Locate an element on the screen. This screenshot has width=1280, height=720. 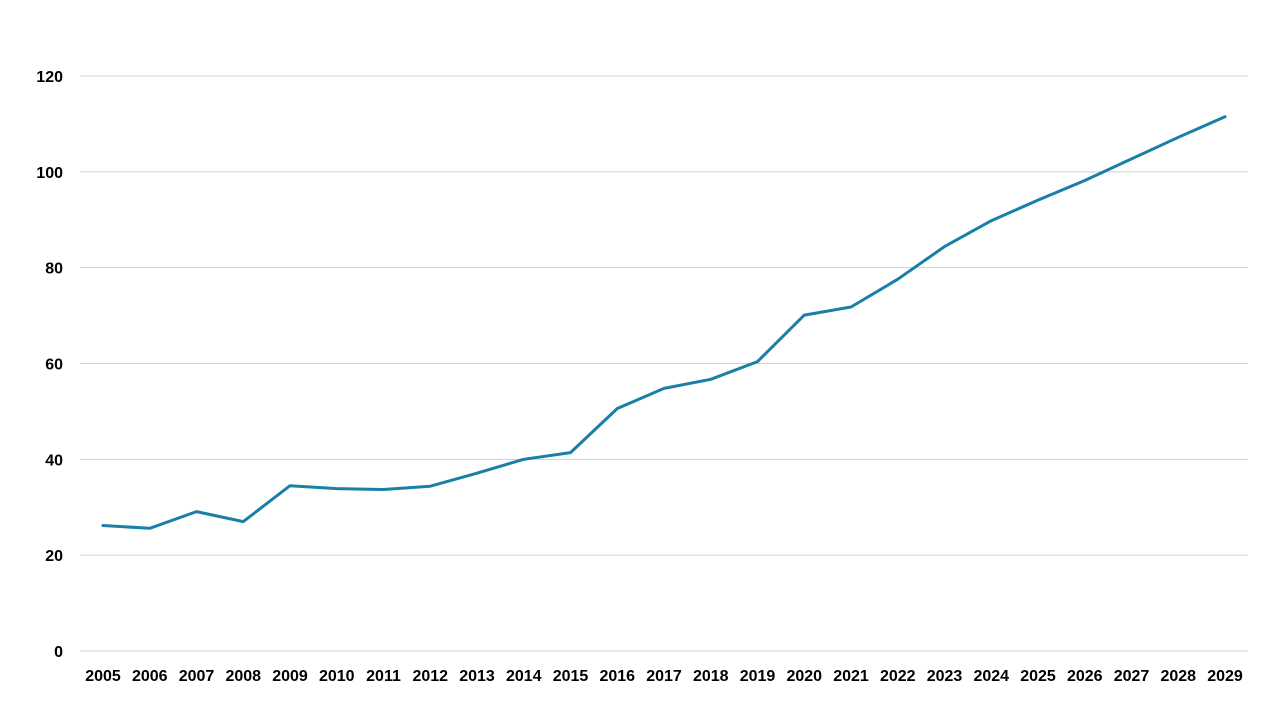
x-tick-label: 2010 is located at coordinates (337, 676).